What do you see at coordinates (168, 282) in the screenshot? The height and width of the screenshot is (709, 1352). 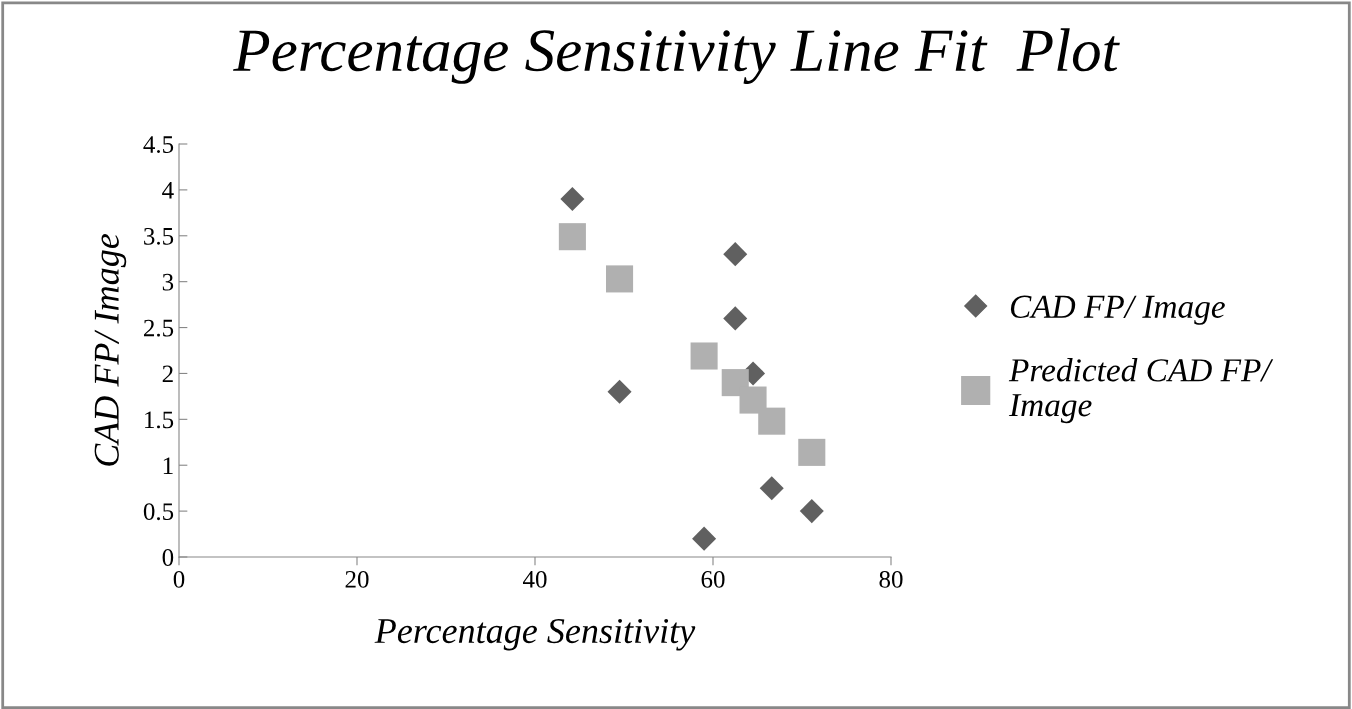 I see `y-tick-label: 3` at bounding box center [168, 282].